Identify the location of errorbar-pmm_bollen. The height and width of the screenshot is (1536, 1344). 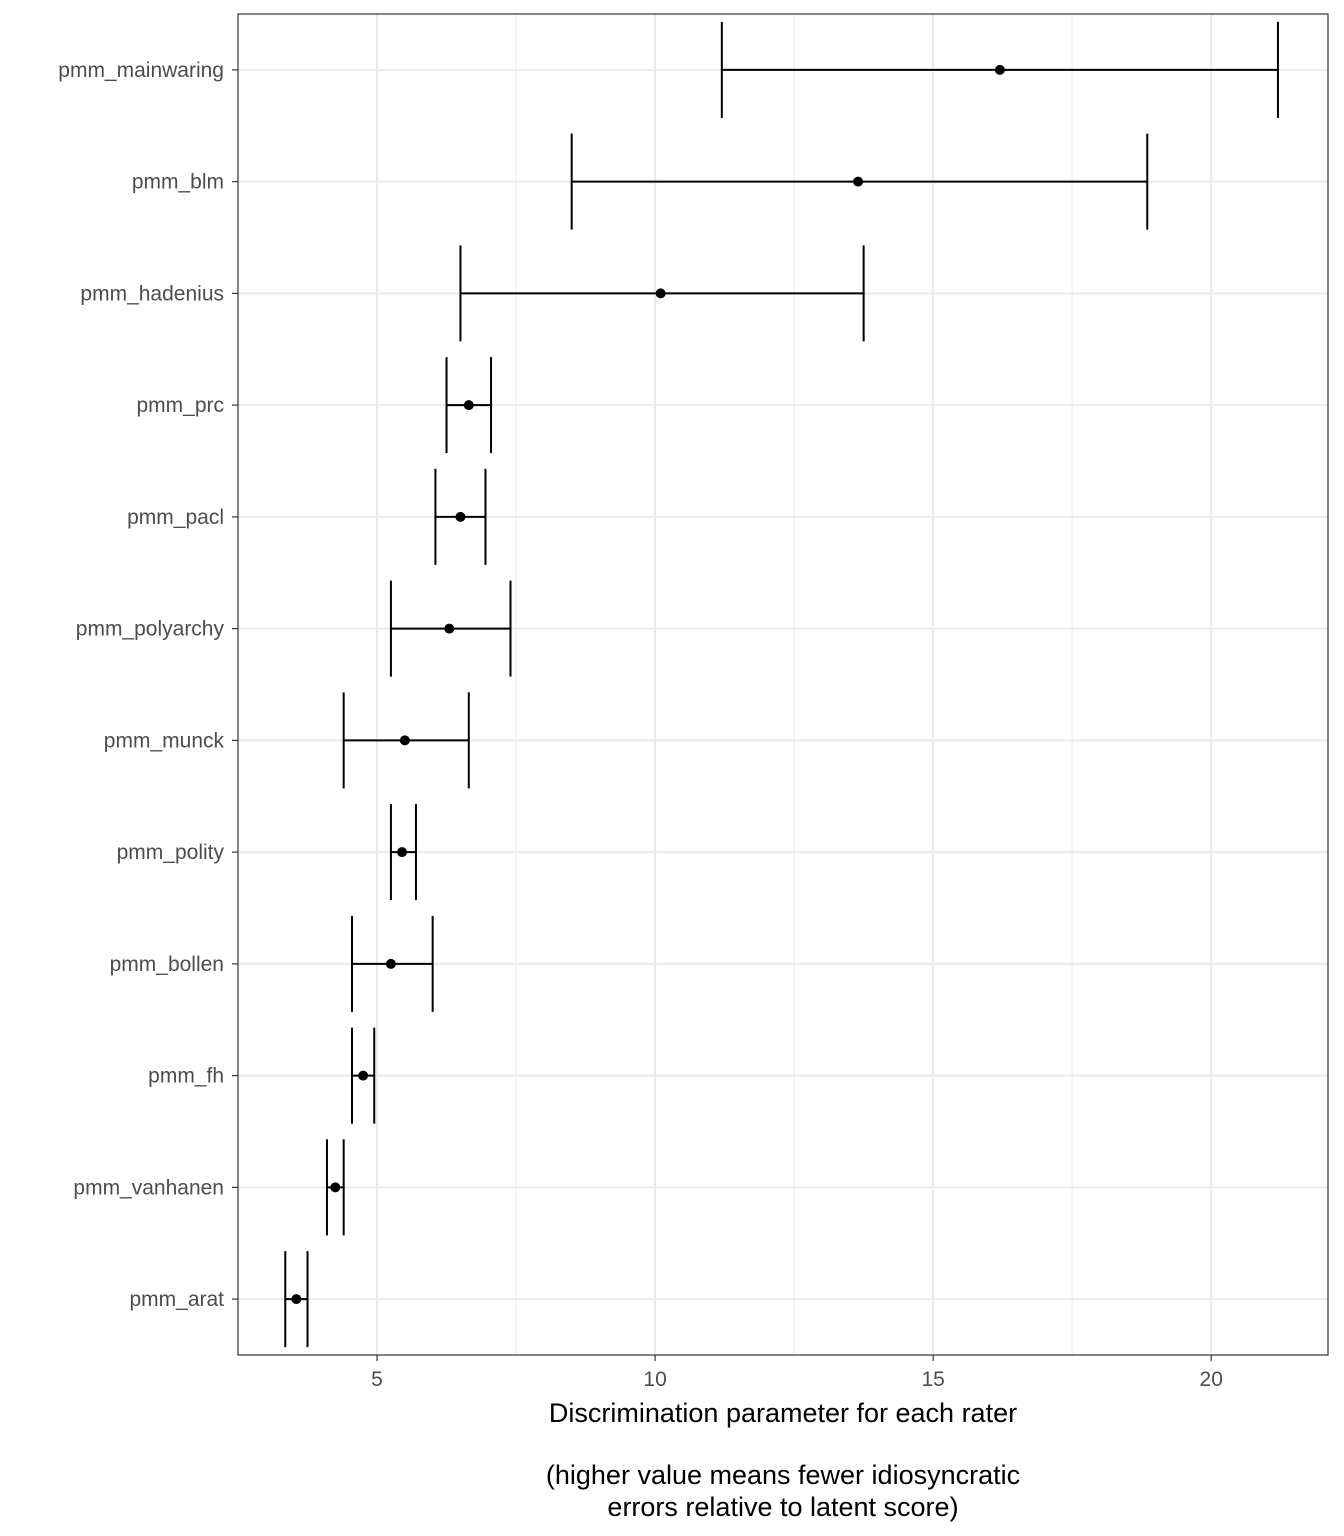
(392, 963).